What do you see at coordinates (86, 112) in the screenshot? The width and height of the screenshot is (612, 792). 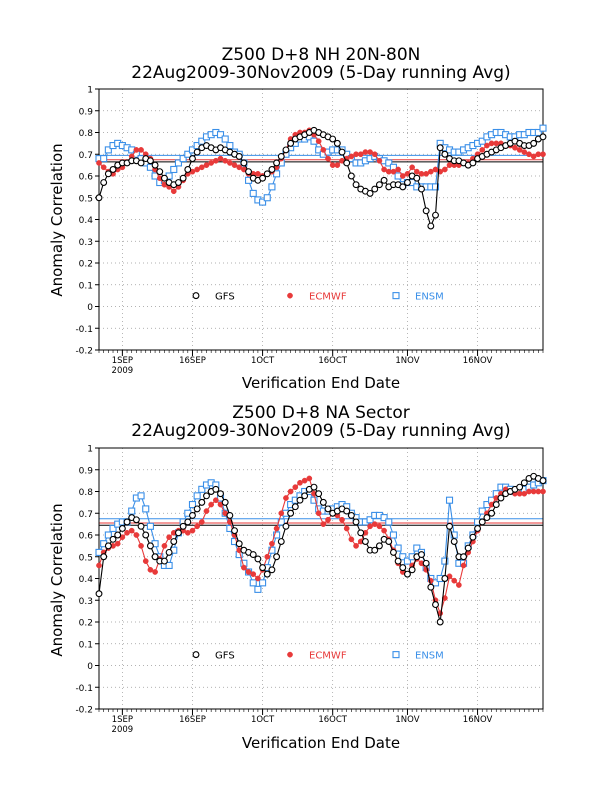 I see `y-tick-label: 0.9` at bounding box center [86, 112].